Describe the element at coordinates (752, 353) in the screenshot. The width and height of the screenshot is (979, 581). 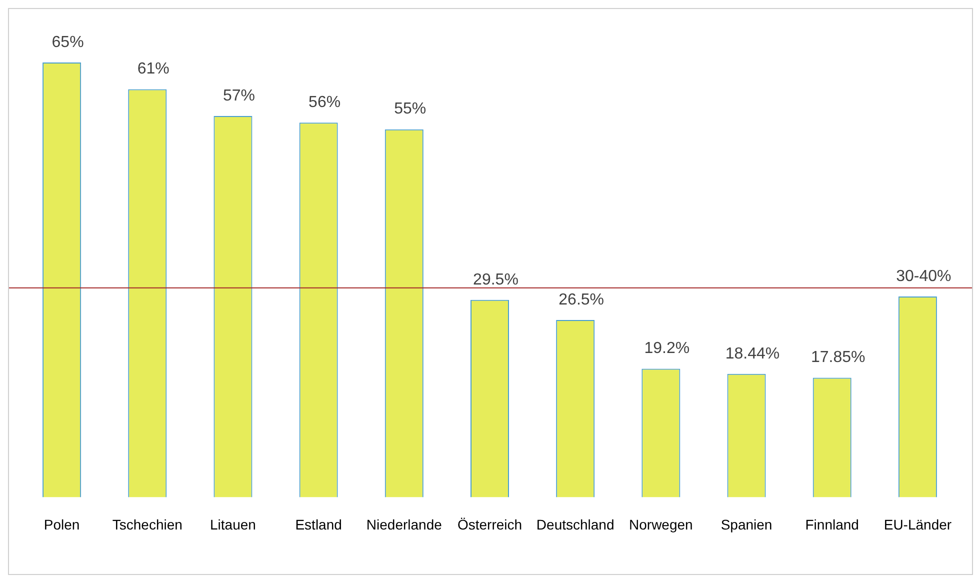
I see `data-label: 18.44%` at that location.